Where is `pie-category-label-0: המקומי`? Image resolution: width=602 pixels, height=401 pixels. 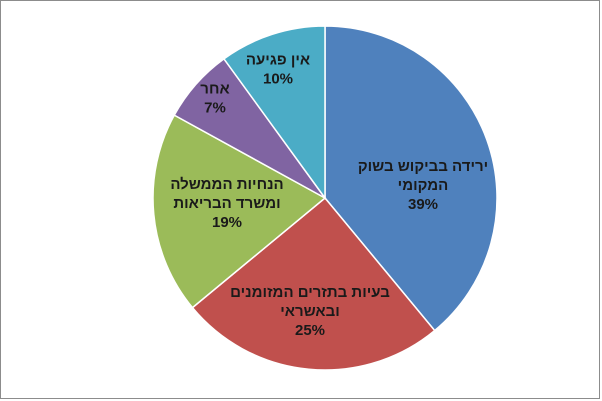 pie-category-label-0: המקומי is located at coordinates (423, 185).